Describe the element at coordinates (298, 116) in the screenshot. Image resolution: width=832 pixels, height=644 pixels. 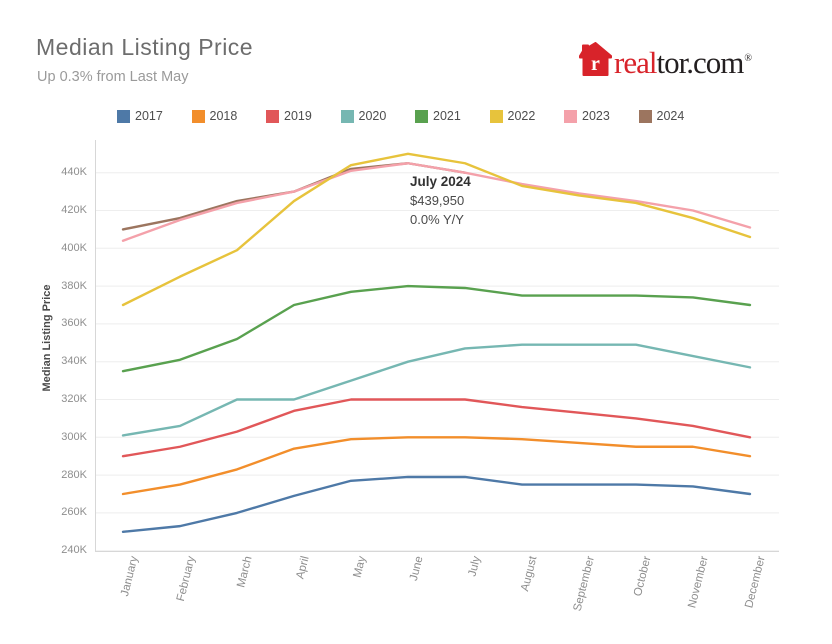
I see `legend-label: 2019` at that location.